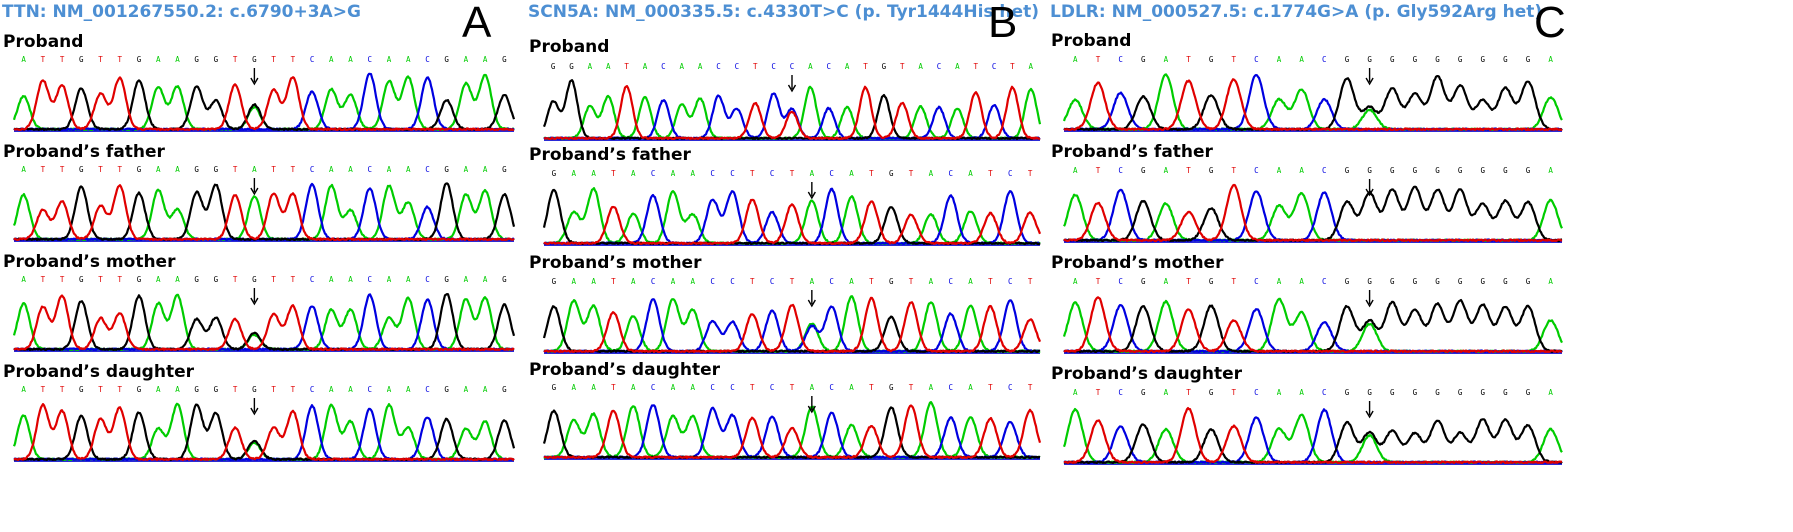 The height and width of the screenshot is (532, 1793). Describe the element at coordinates (1003, 23) in the screenshot. I see `panel-b-letter: B` at that location.